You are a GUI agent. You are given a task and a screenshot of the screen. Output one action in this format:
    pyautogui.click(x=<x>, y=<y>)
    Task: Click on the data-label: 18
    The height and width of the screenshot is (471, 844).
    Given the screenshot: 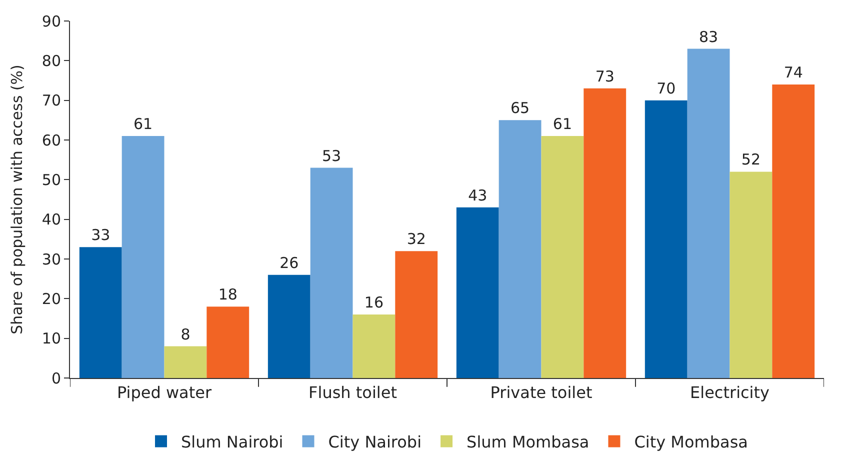 What is the action you would take?
    pyautogui.click(x=228, y=295)
    